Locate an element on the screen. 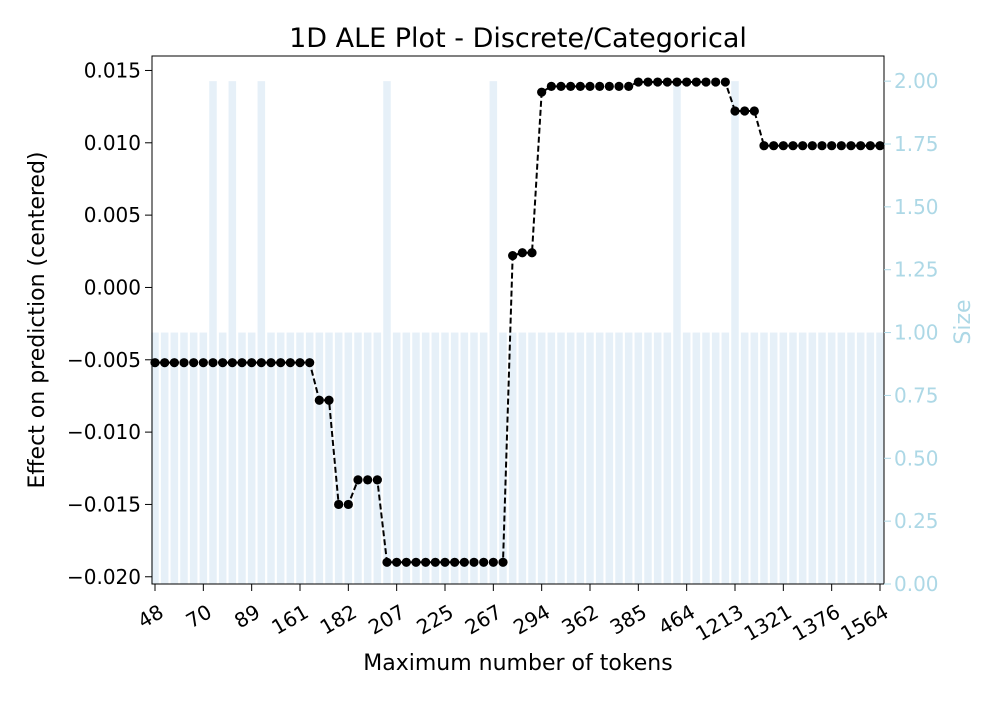 This screenshot has height=704, width=1000. x-tick-label: 1376 is located at coordinates (816, 623).